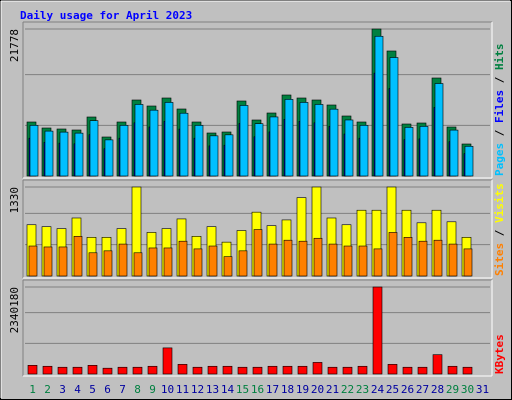  What do you see at coordinates (228, 389) in the screenshot?
I see `x-tick-label: 14` at bounding box center [228, 389].